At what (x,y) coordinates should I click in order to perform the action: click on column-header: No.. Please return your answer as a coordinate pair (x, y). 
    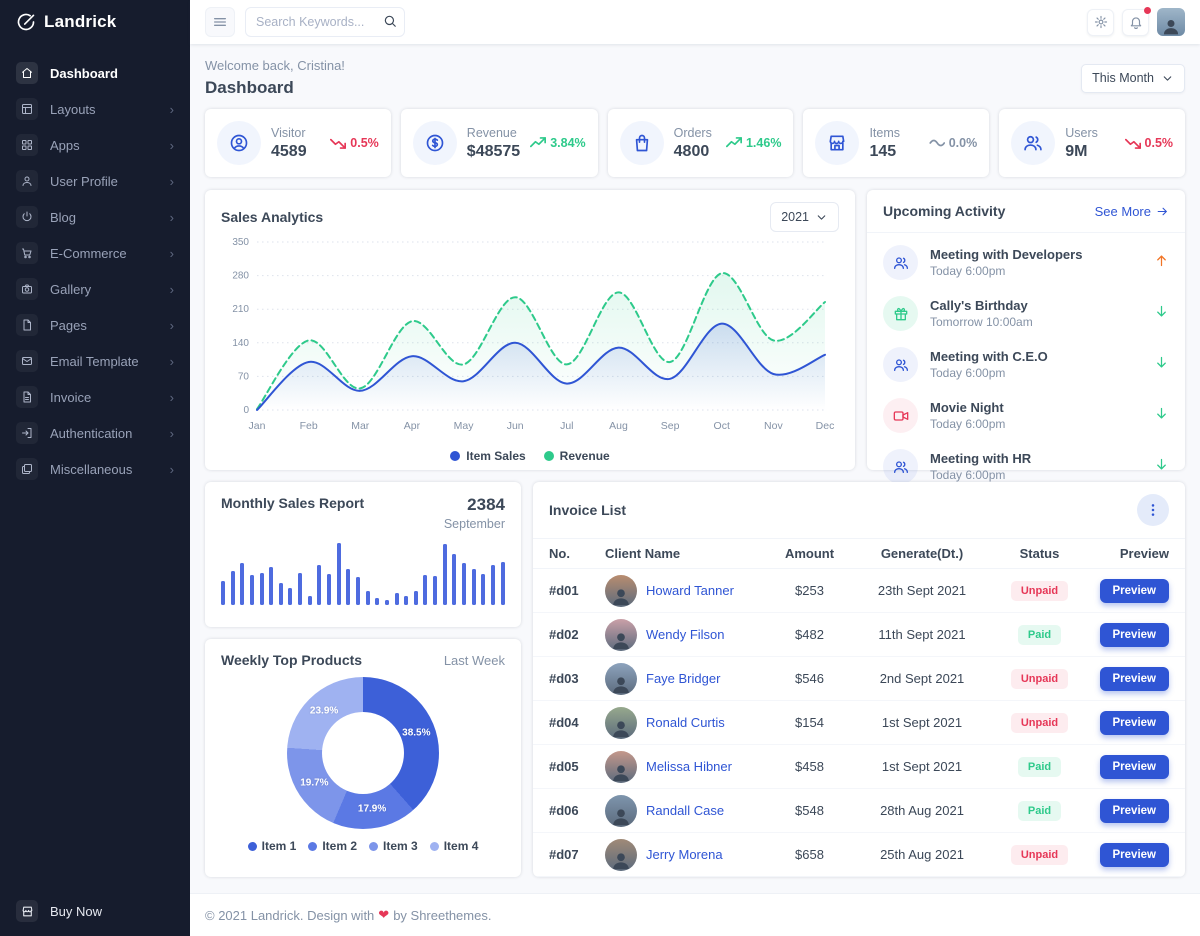
    Looking at the image, I should click on (559, 553).